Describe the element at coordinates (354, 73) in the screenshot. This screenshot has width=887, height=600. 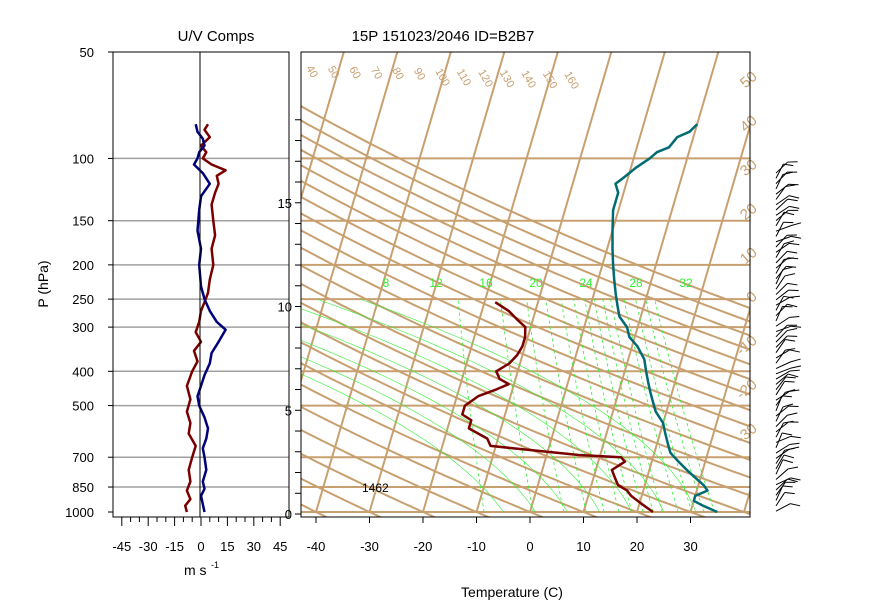
I see `isotherm-label: 60` at that location.